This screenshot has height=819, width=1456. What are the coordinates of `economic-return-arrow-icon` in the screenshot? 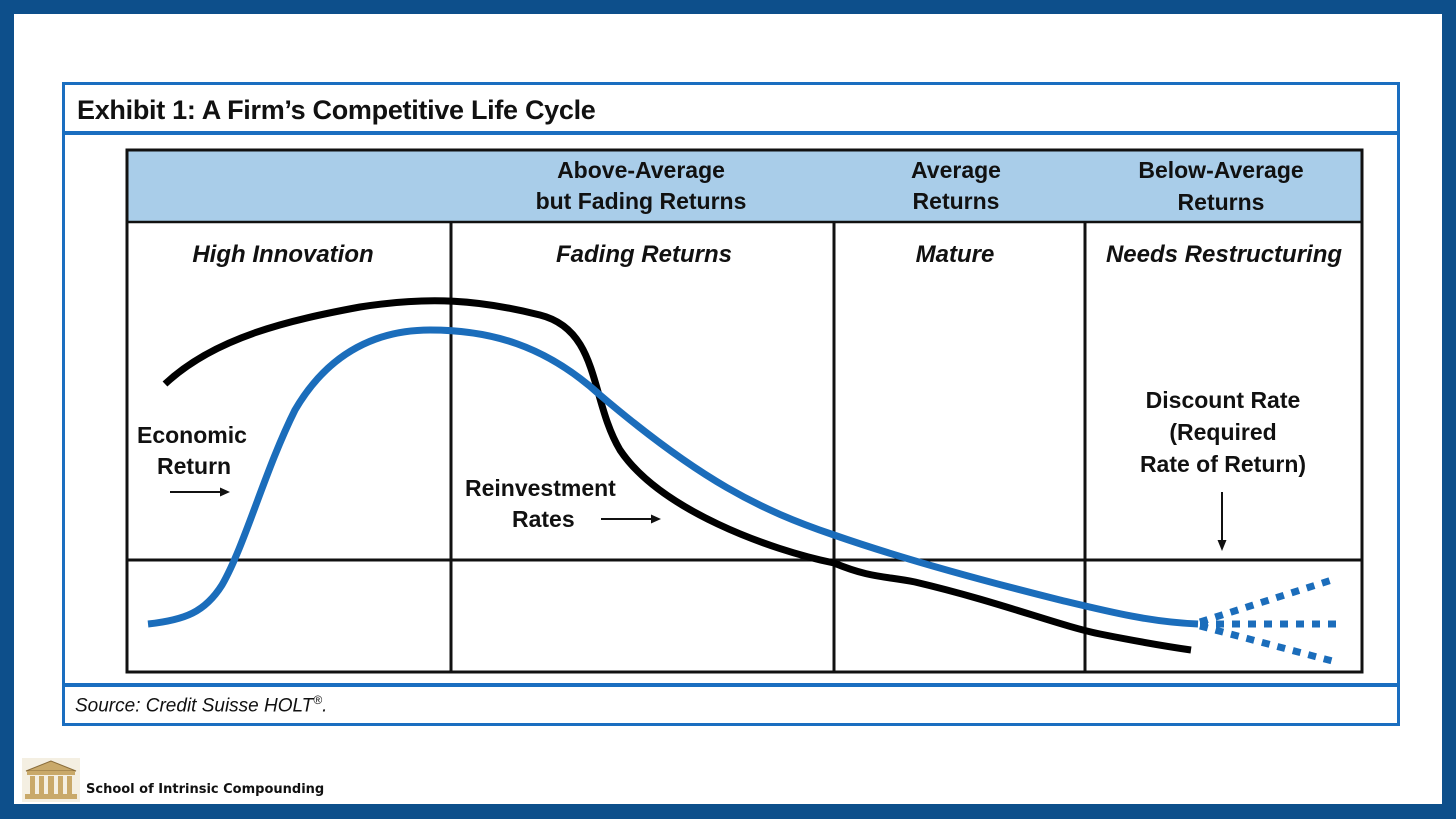 It's located at (200, 492).